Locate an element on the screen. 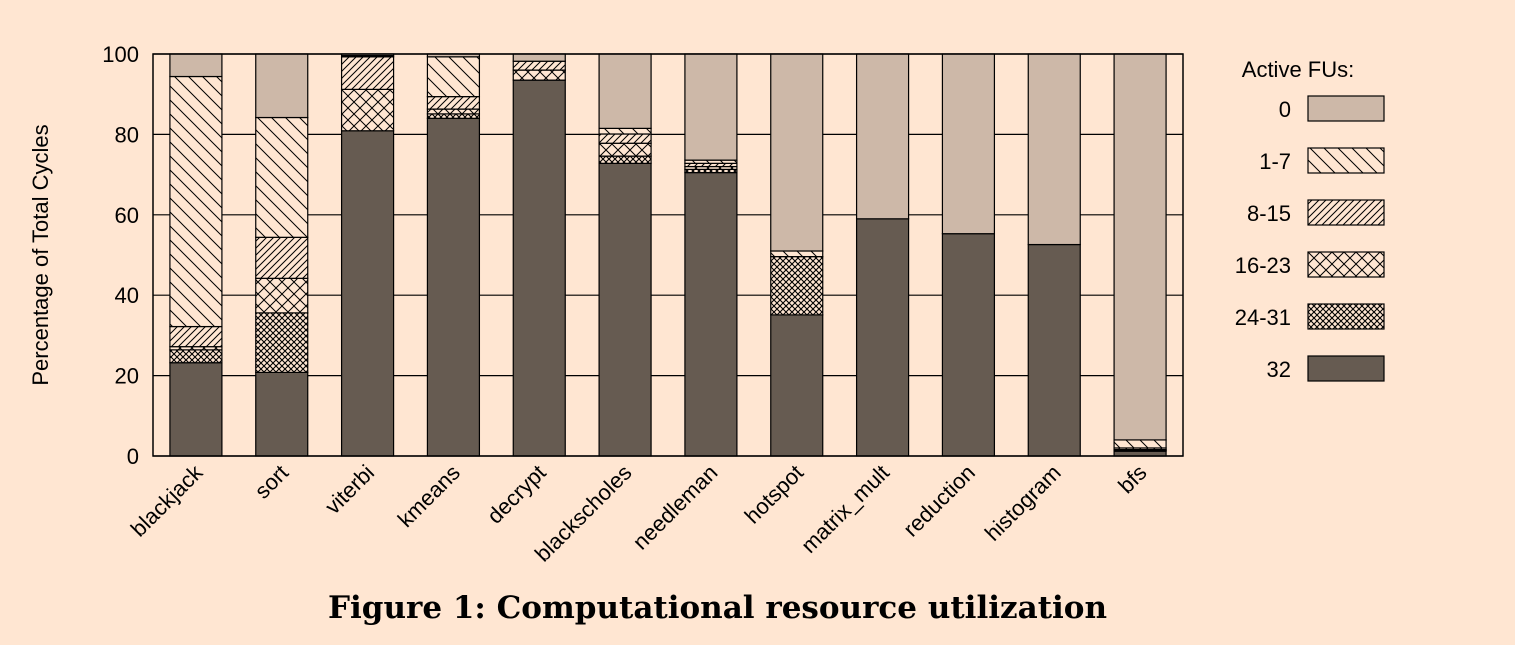  bar-needleman is located at coordinates (711, 255).